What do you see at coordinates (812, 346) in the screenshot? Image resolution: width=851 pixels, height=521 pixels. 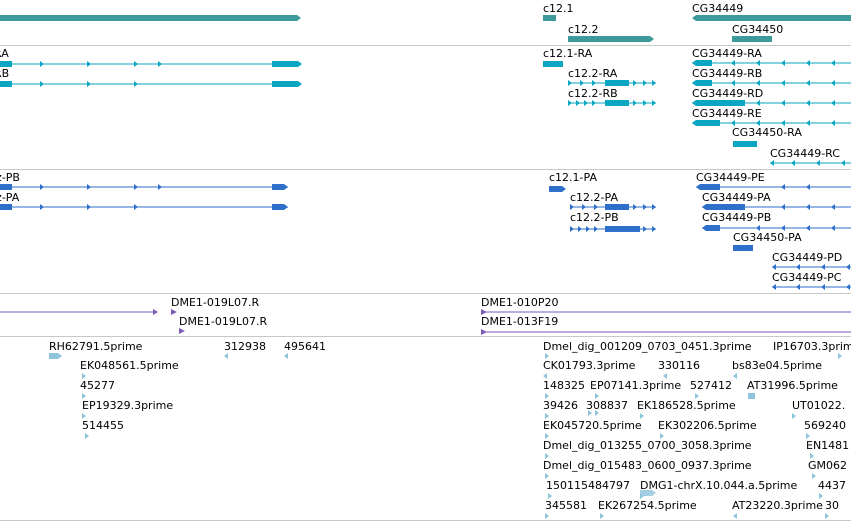 I see `est-label: IP16703.3prime` at bounding box center [812, 346].